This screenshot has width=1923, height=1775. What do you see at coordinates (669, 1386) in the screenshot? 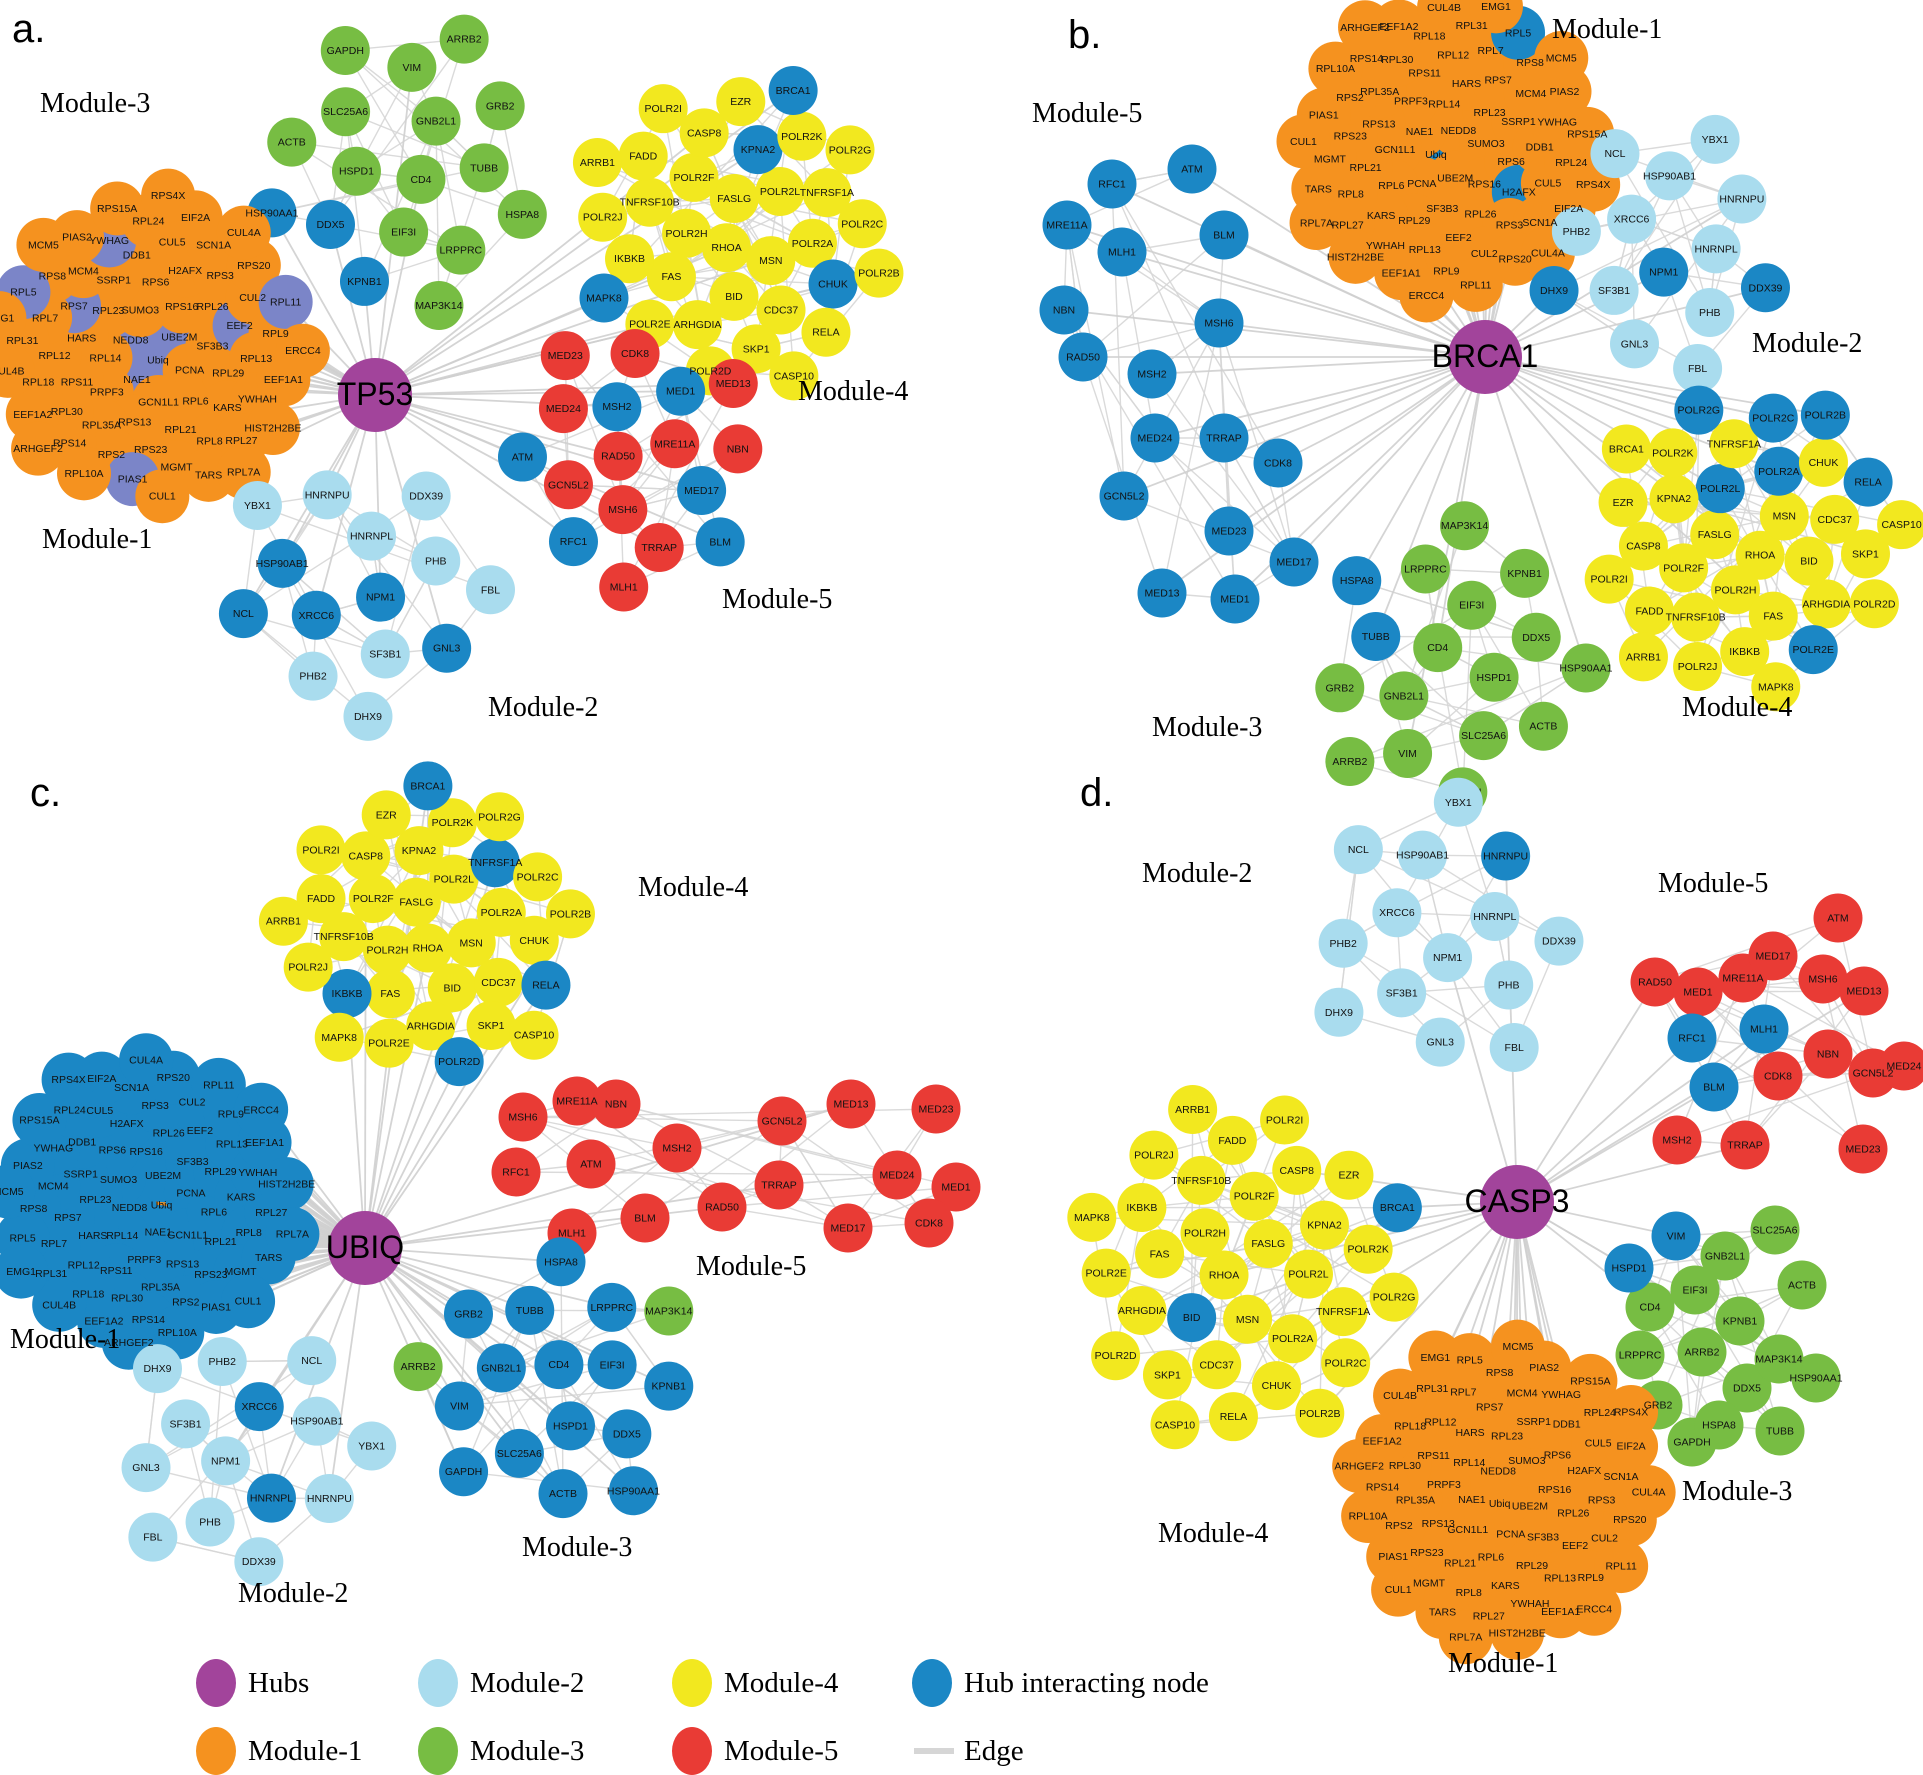
I see `node-KPNB1` at bounding box center [669, 1386].